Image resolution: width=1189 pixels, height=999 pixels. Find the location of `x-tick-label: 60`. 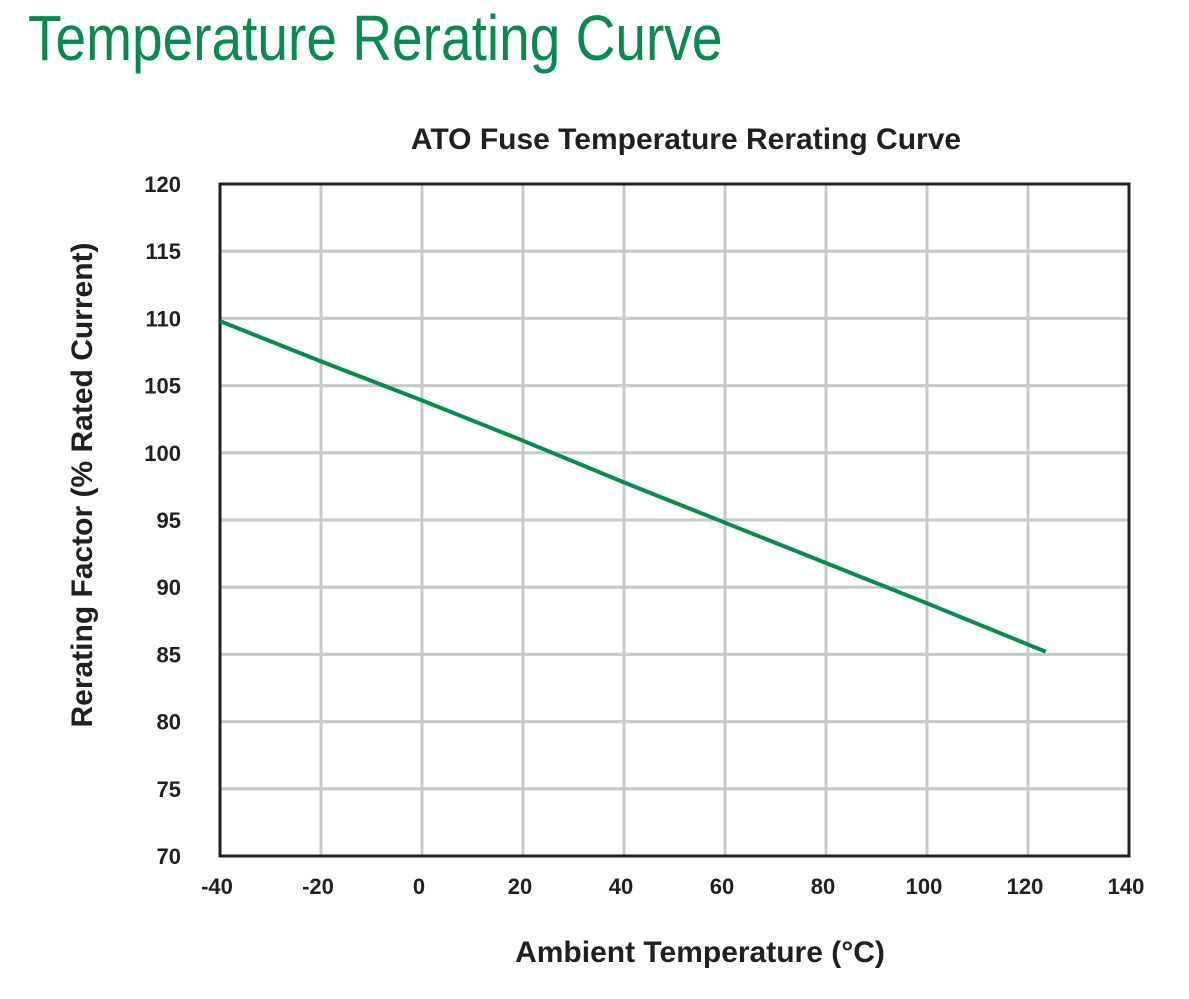

x-tick-label: 60 is located at coordinates (722, 886).